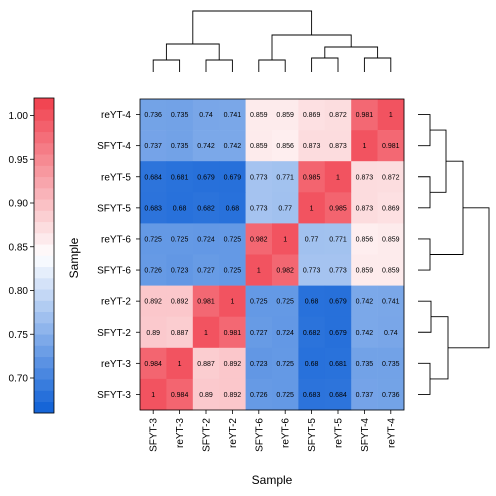 This screenshot has height=496, width=496. I want to click on colorbar-frame, so click(44, 255).